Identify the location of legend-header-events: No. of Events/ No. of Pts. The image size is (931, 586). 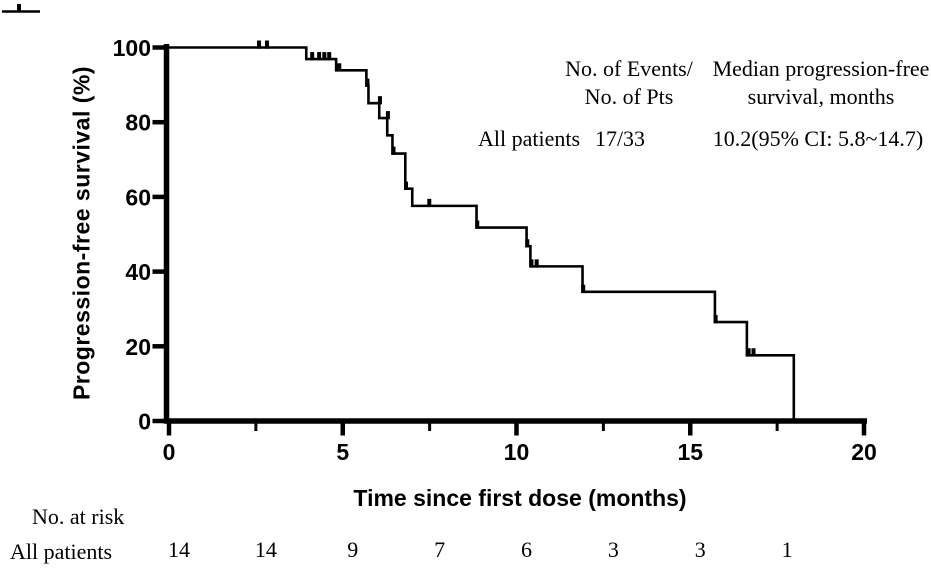
(629, 83).